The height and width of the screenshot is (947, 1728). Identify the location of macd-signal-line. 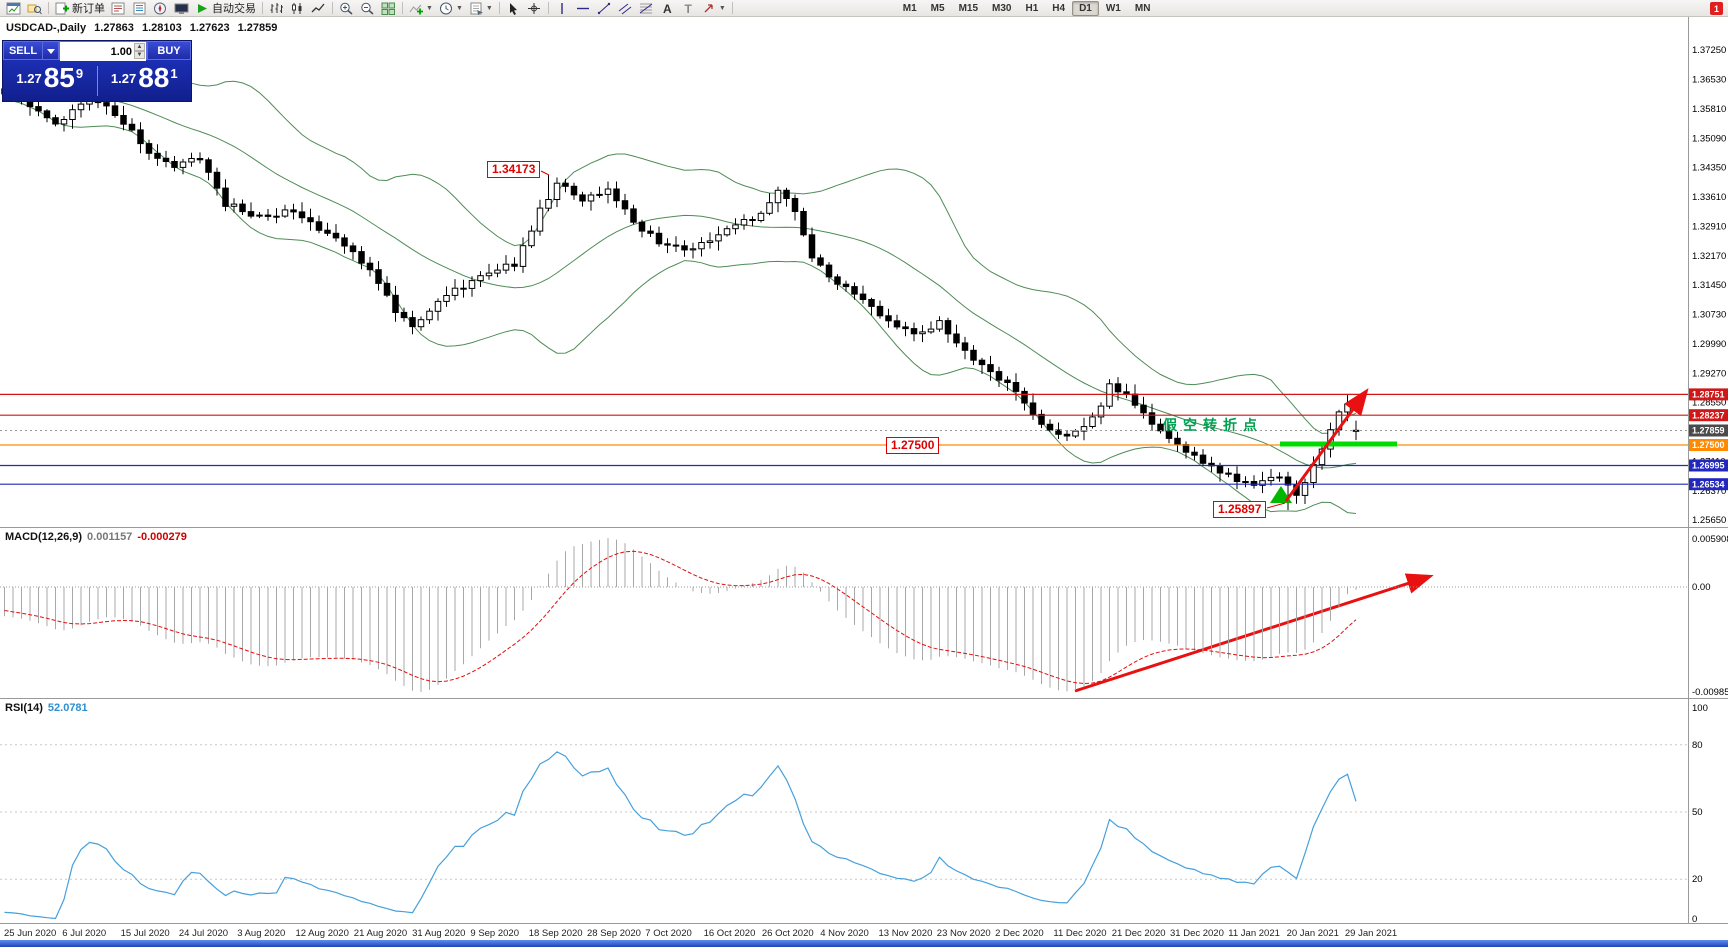
(680, 617).